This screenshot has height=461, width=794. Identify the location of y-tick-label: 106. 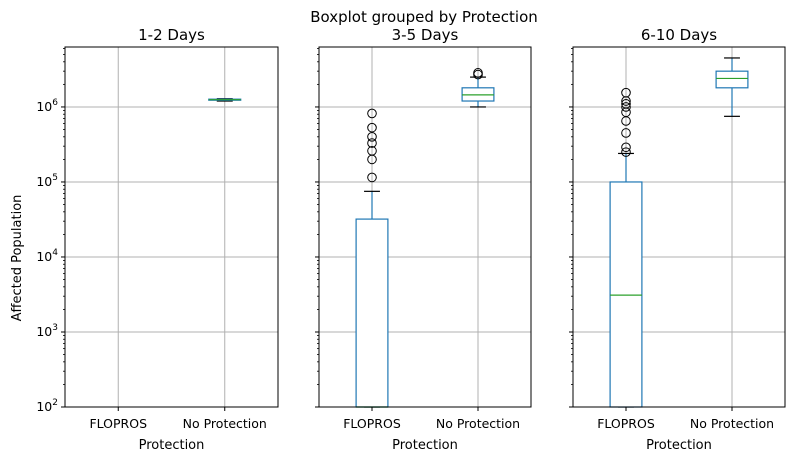
(47, 106).